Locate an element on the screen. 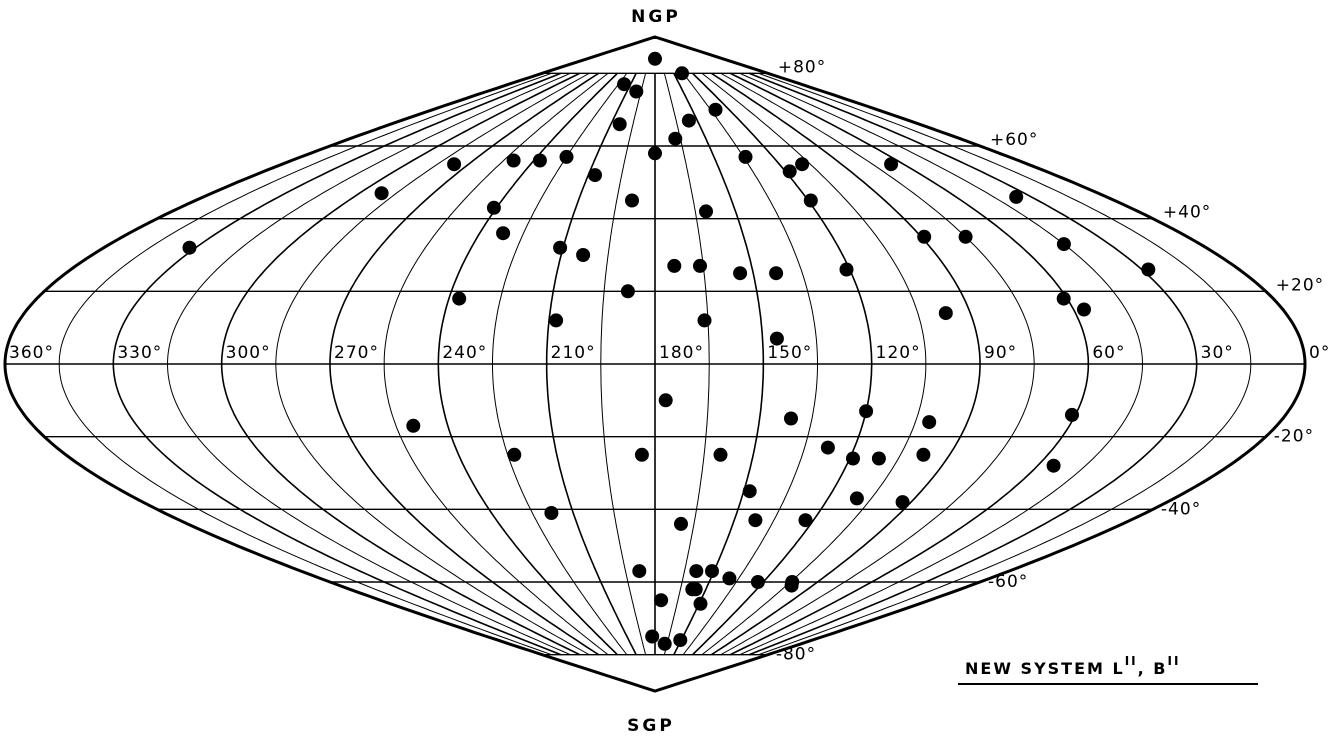  y-tick-label: +80° is located at coordinates (802, 67).